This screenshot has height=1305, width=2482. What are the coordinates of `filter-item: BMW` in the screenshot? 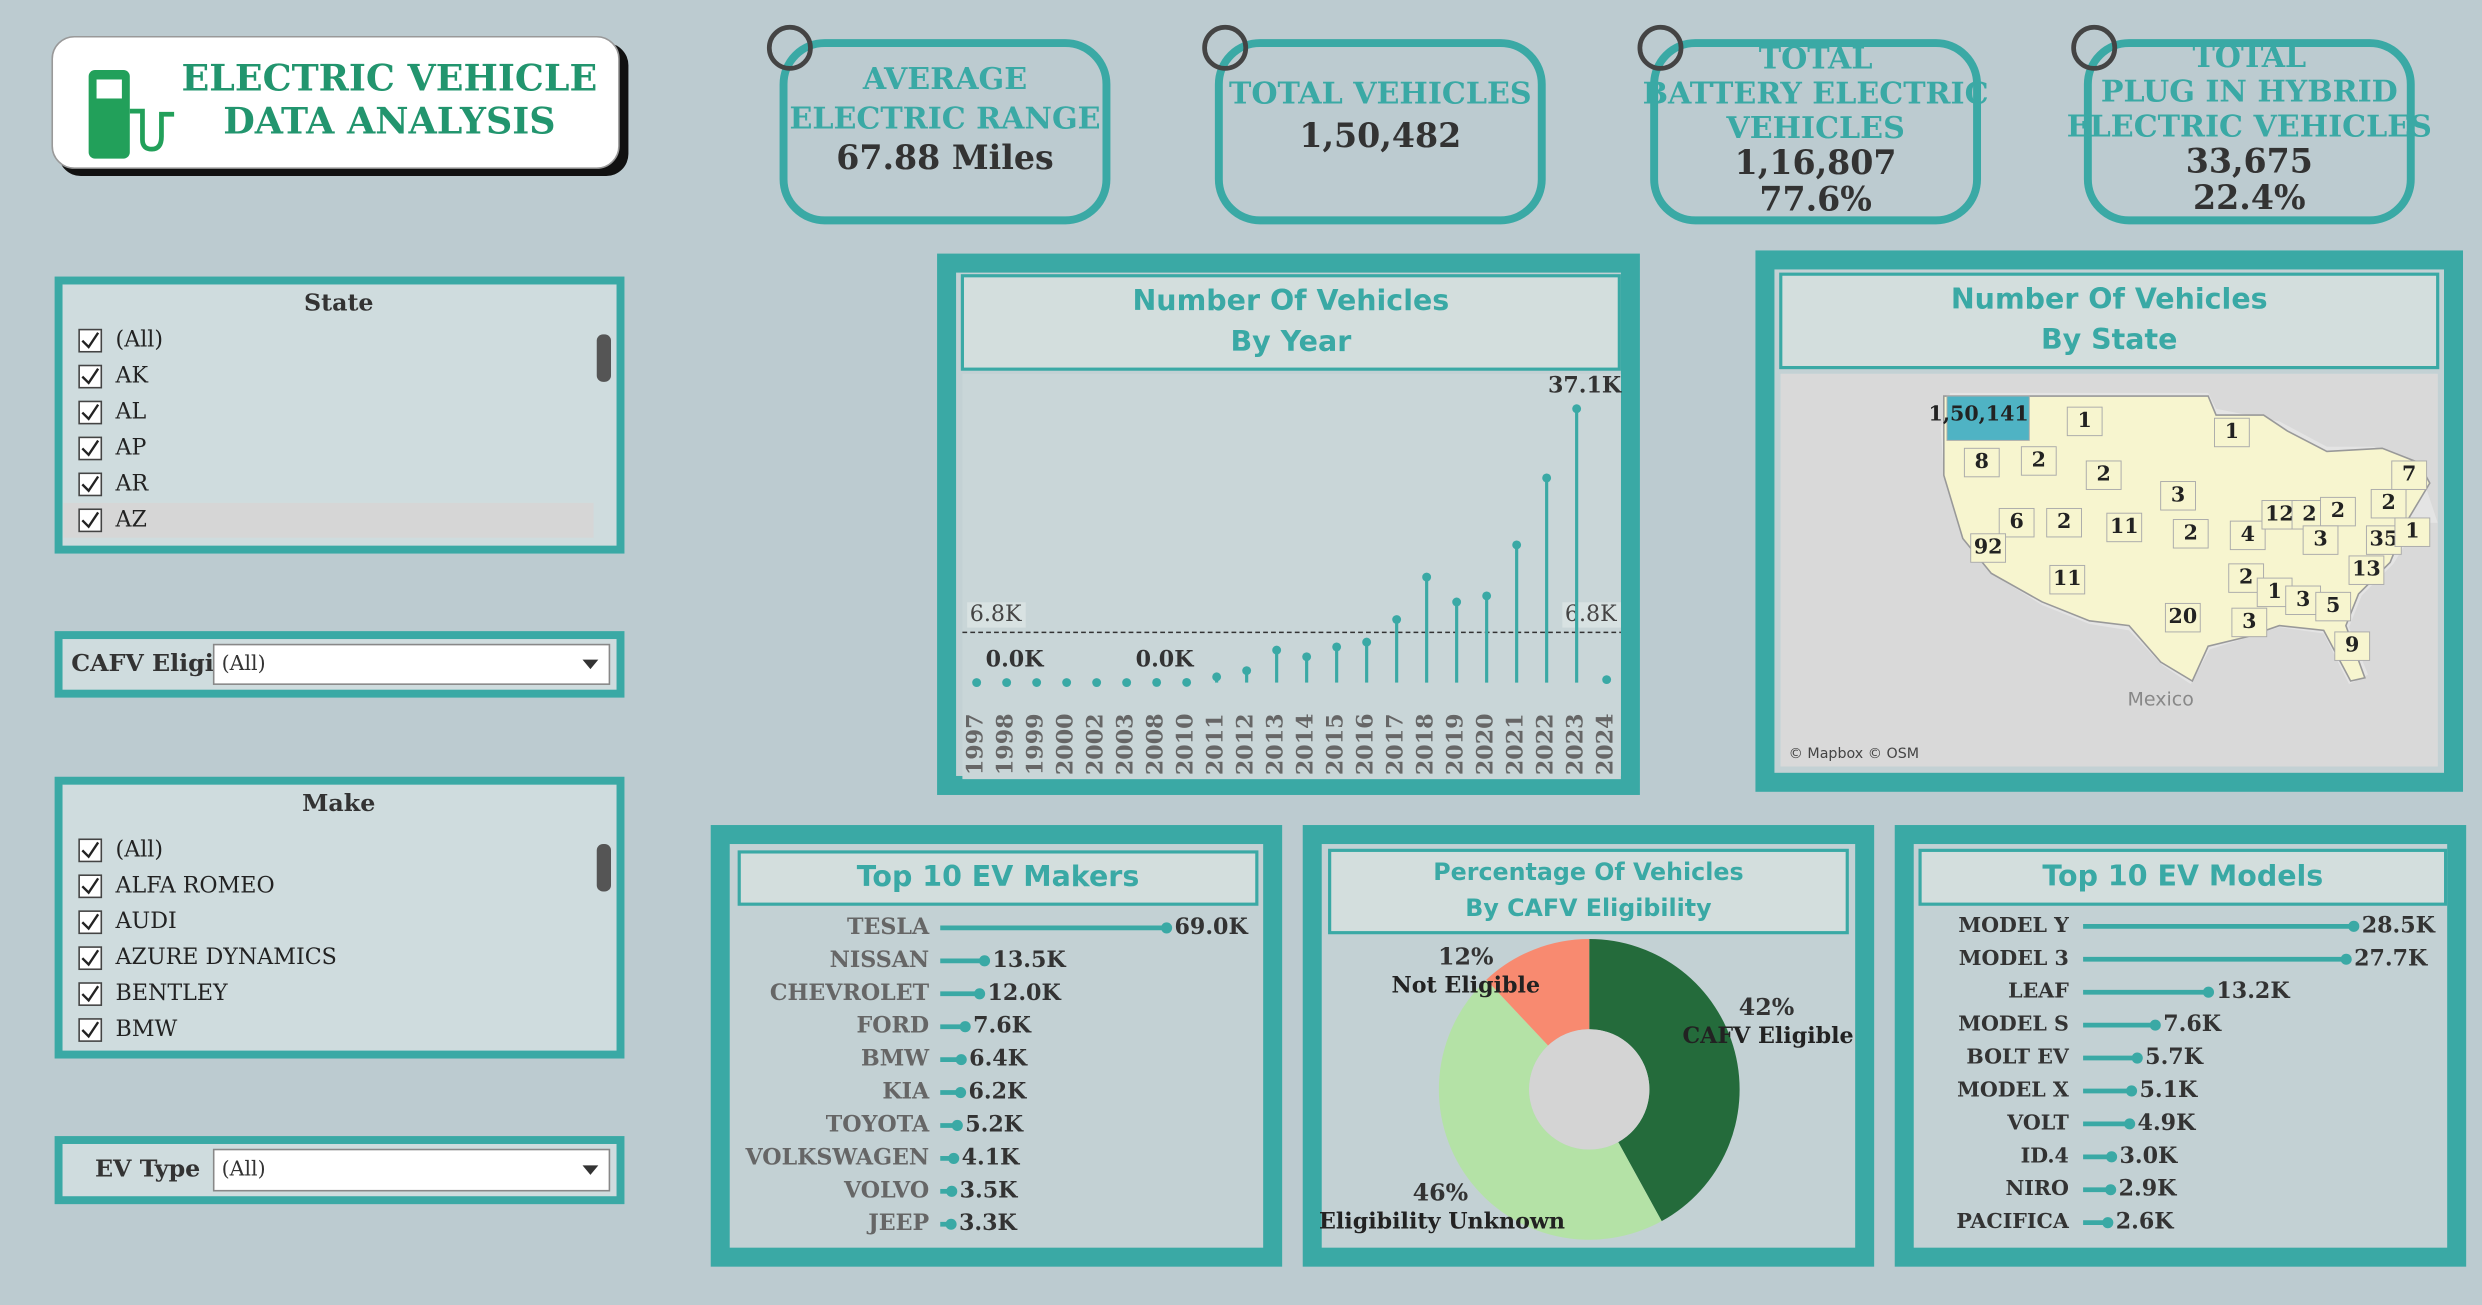 It's located at (147, 1029).